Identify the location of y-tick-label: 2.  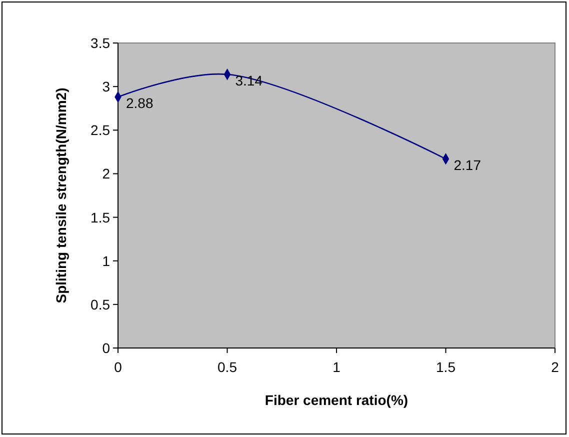
(106, 174).